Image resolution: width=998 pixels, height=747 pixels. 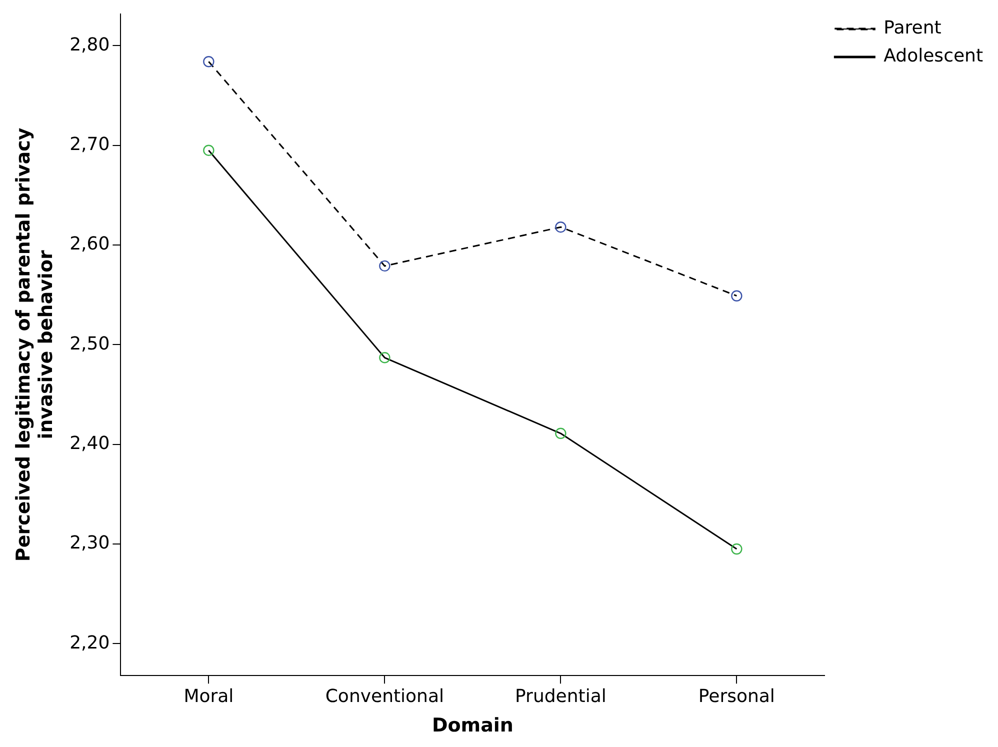 I want to click on x-axis-title: Domain, so click(x=473, y=725).